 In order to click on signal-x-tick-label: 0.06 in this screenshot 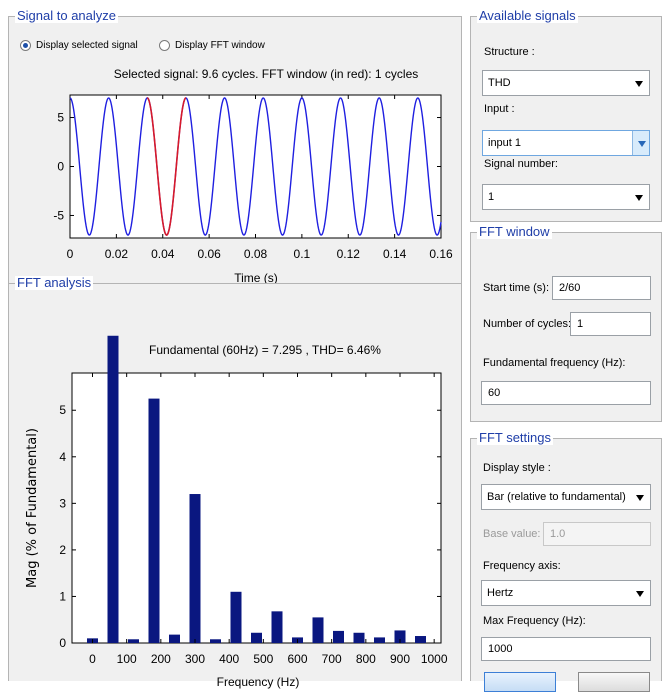, I will do `click(209, 254)`.